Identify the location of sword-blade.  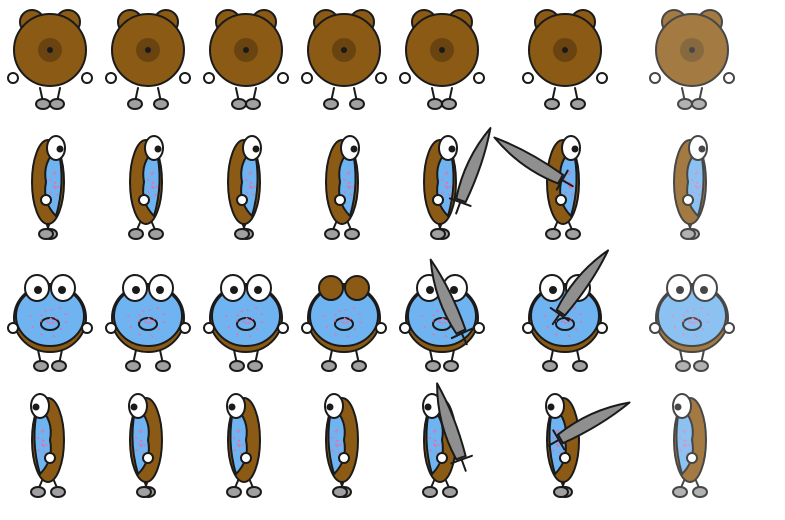
(448, 296).